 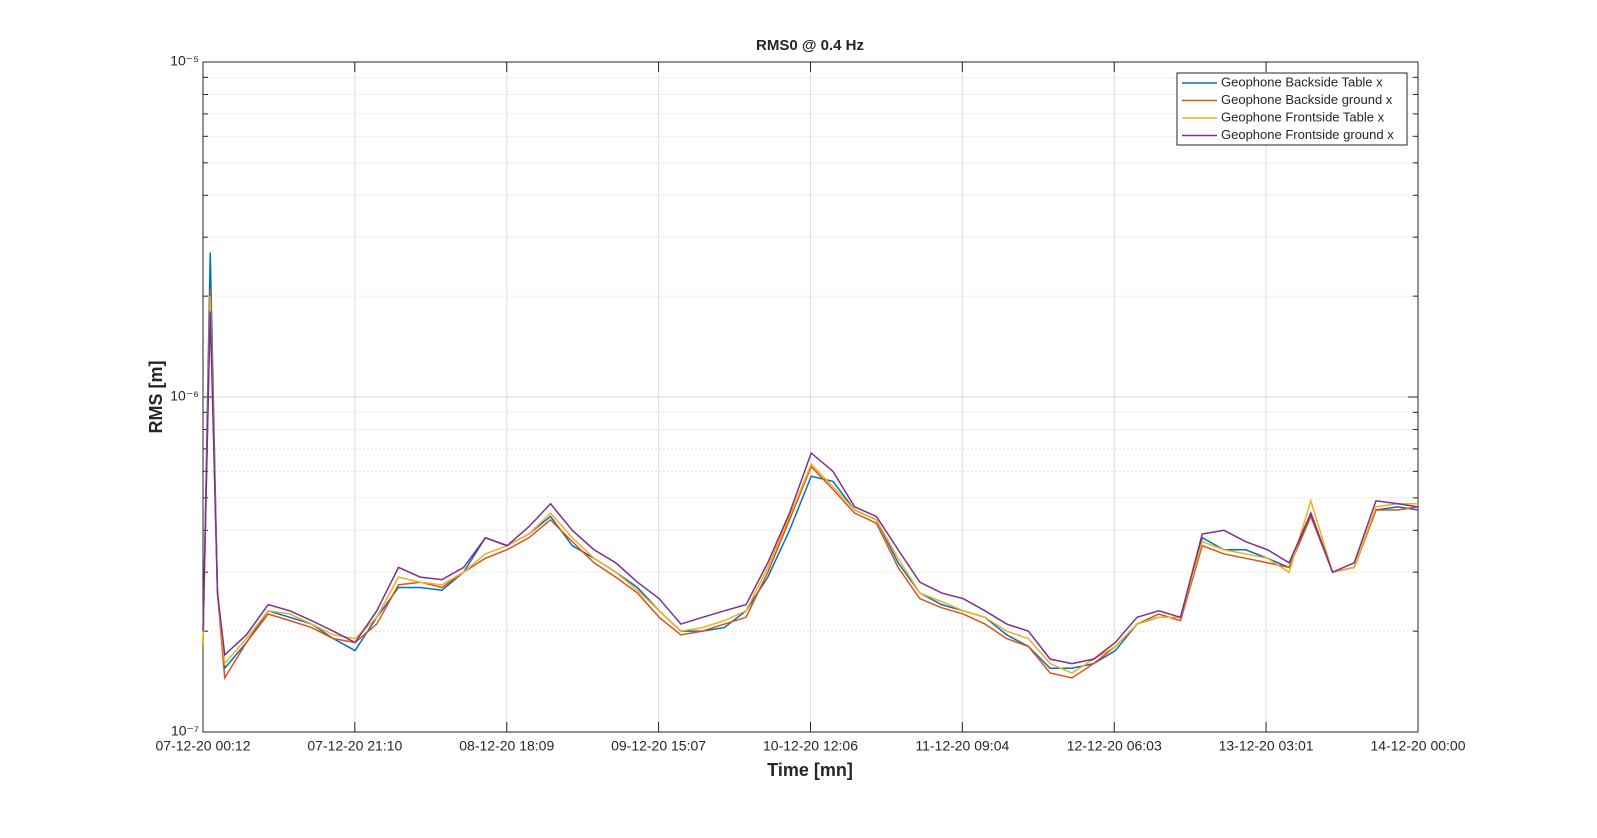 What do you see at coordinates (1266, 746) in the screenshot?
I see `x-tick-label: 13-12-20 03:01` at bounding box center [1266, 746].